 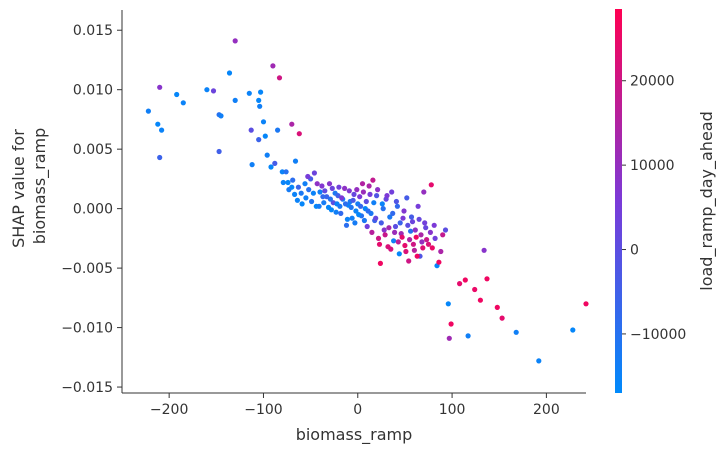 I want to click on y-tick-label: 0.000, so click(x=93, y=210).